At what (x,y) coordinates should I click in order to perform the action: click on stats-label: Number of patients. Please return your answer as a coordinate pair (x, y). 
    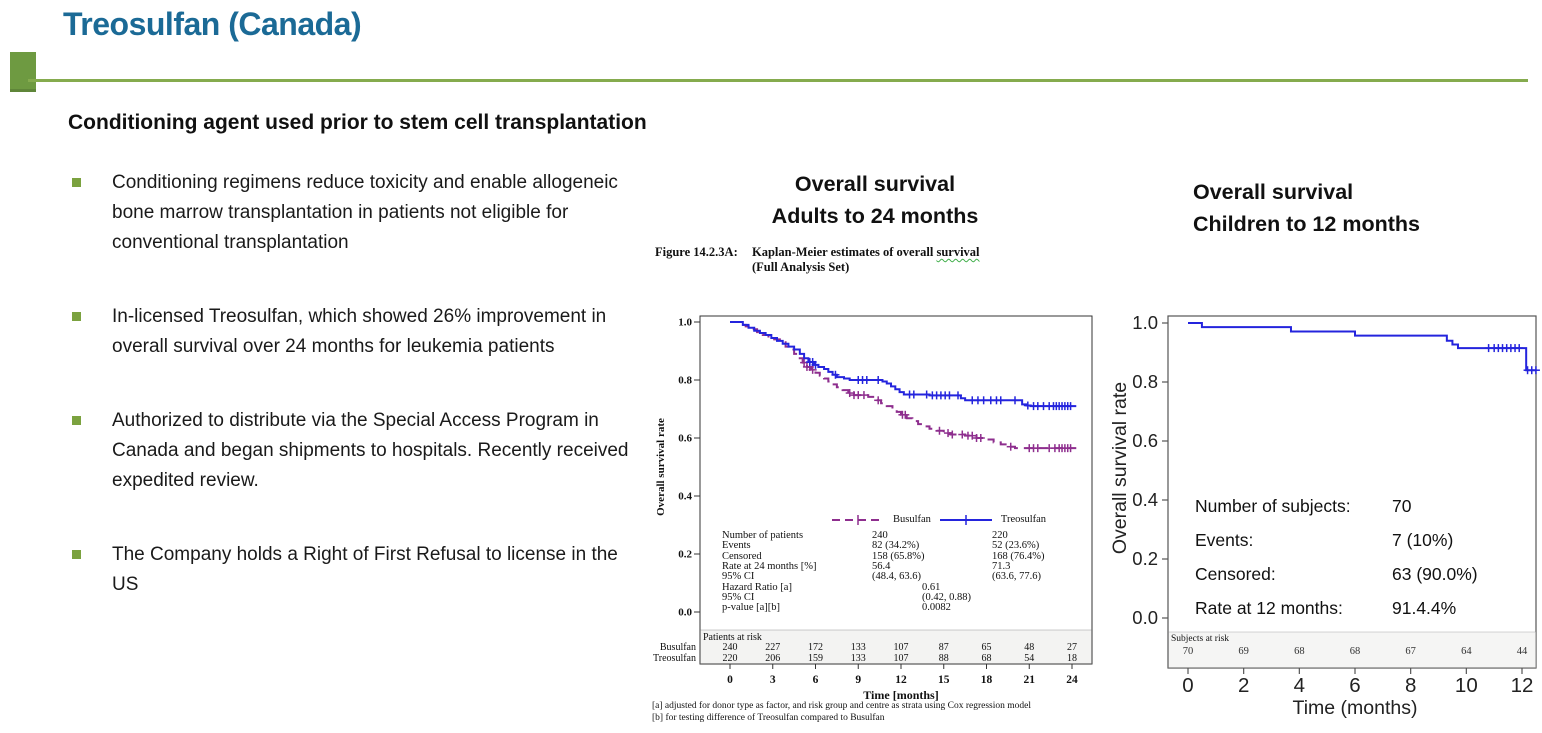
    Looking at the image, I should click on (763, 535).